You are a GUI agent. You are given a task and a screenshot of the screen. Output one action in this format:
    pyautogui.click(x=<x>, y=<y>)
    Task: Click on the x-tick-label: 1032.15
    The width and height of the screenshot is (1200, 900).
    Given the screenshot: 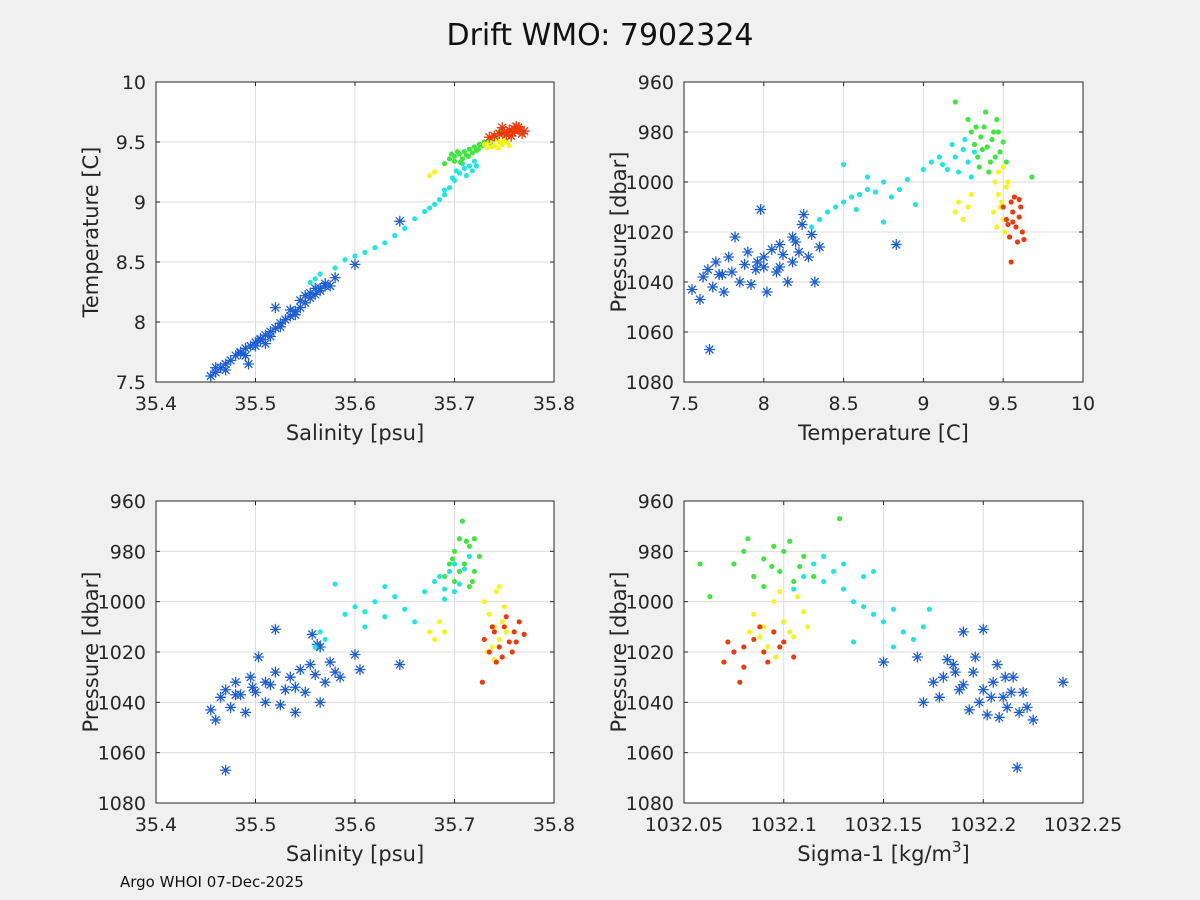 What is the action you would take?
    pyautogui.click(x=883, y=825)
    